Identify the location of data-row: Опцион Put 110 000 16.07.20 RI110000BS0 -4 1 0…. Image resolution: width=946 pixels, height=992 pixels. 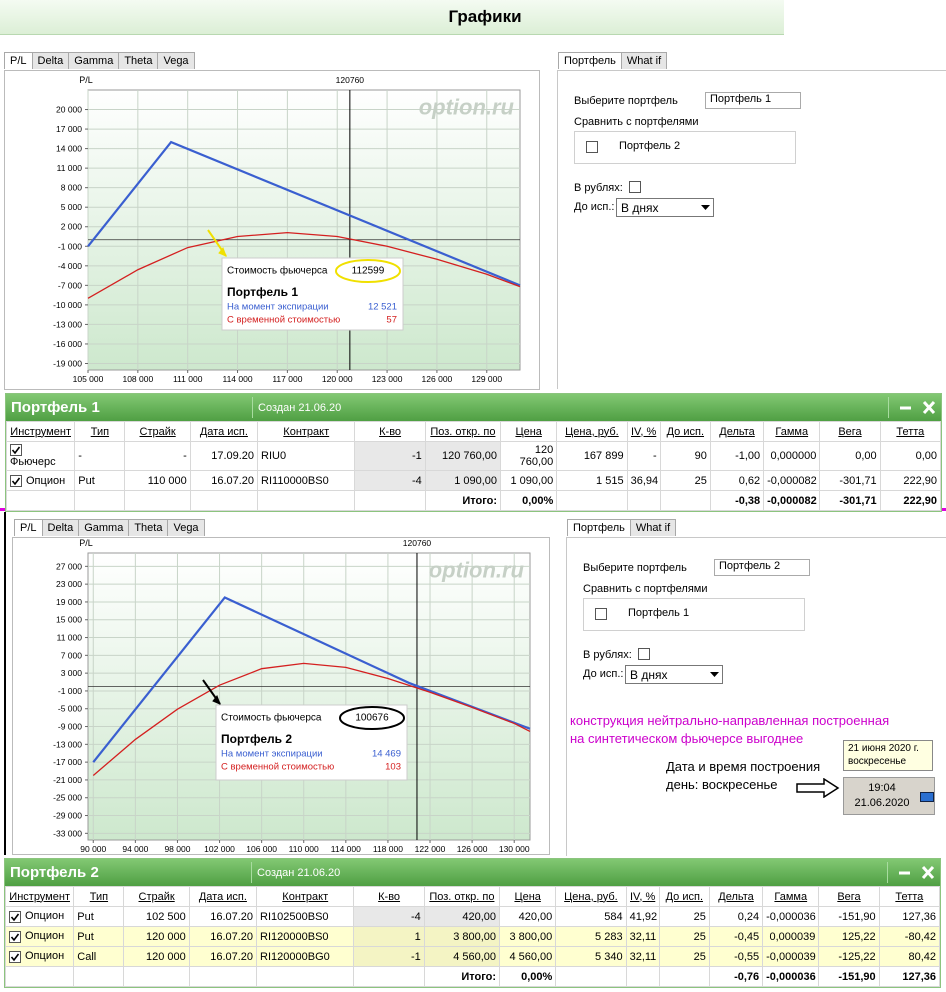
(473, 481).